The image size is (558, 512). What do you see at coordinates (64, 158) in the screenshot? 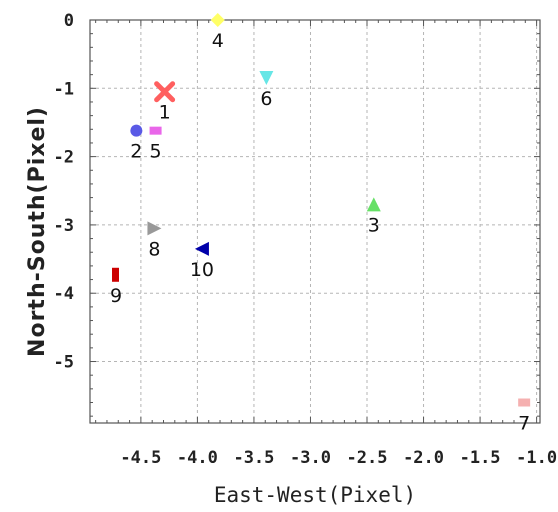
I see `y-tick-label: -2` at bounding box center [64, 158].